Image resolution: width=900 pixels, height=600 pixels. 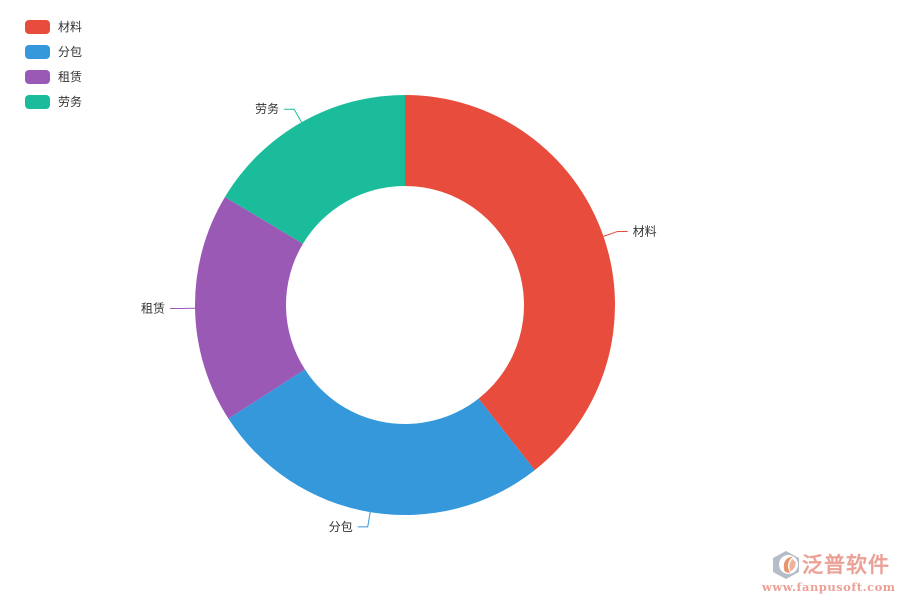 What do you see at coordinates (53, 102) in the screenshot?
I see `legend-item-劳务: 劳务` at bounding box center [53, 102].